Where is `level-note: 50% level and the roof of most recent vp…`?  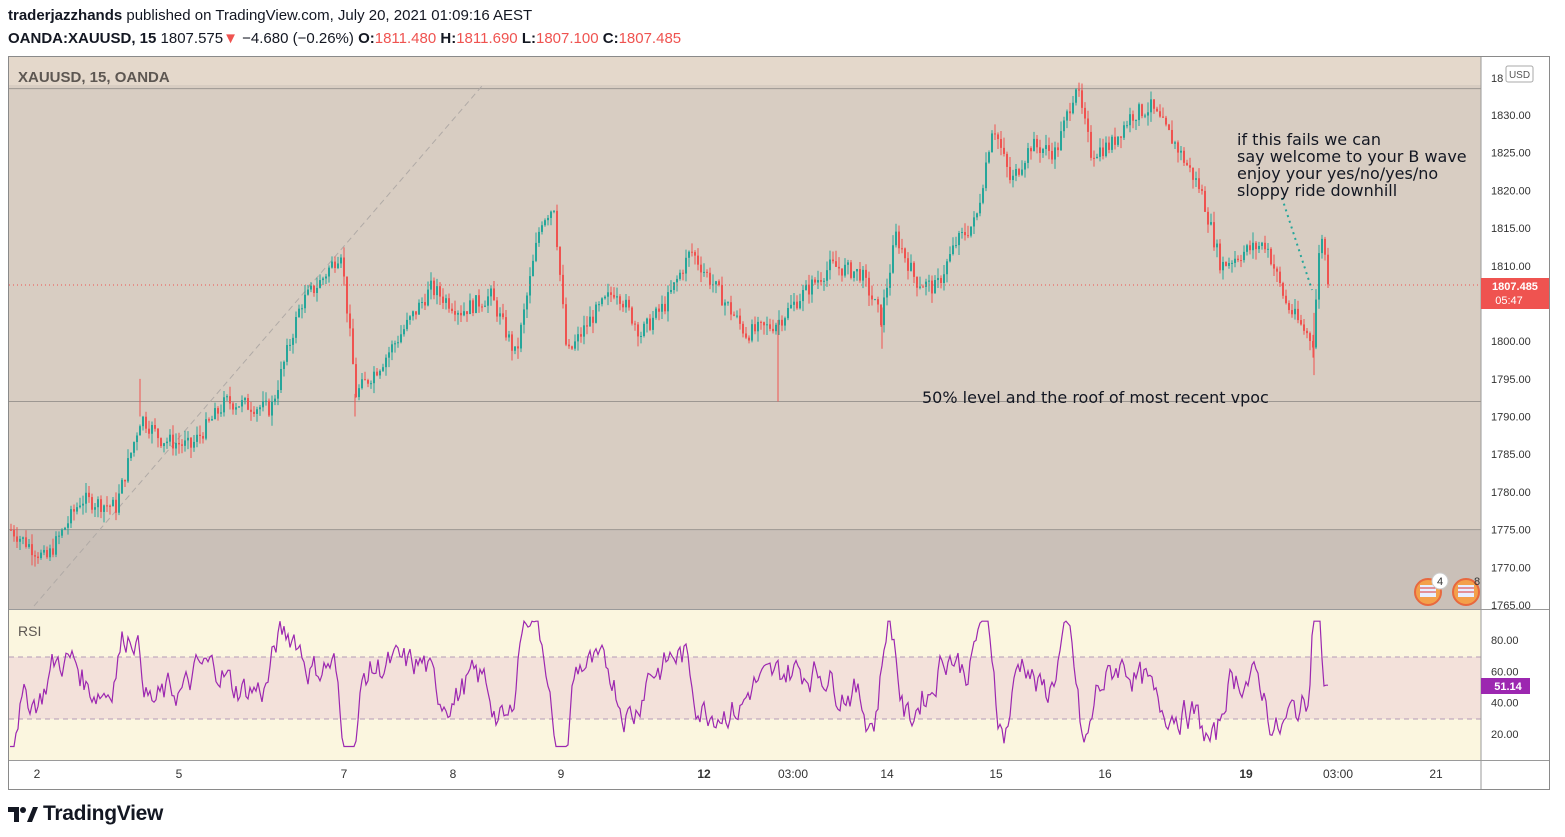
level-note: 50% level and the roof of most recent vp… is located at coordinates (1095, 397).